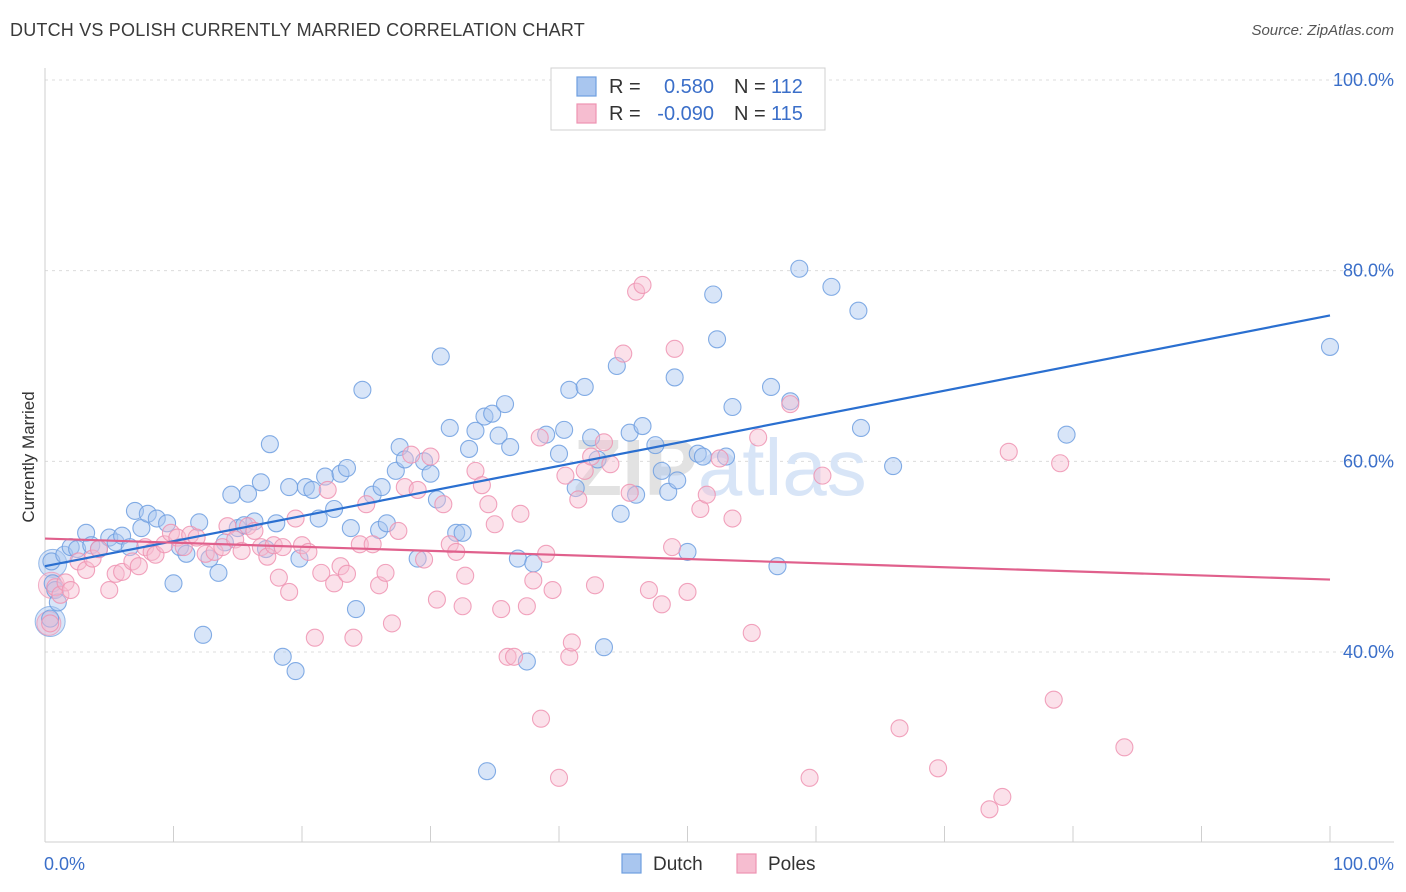 This screenshot has width=1406, height=892. Describe the element at coordinates (718, 864) in the screenshot. I see `bottom-legend: Dutch Poles` at that location.